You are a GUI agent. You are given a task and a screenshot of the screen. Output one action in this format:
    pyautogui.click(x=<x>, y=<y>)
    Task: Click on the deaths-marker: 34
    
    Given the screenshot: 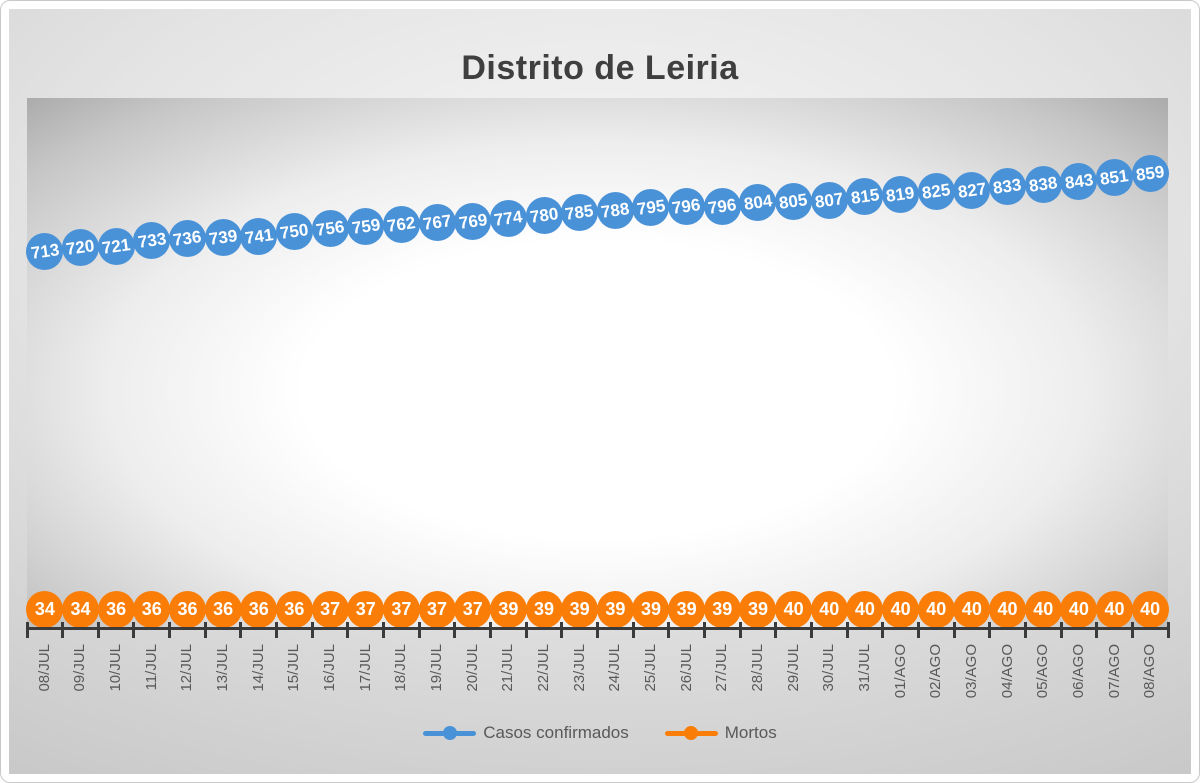 What is the action you would take?
    pyautogui.click(x=45, y=609)
    